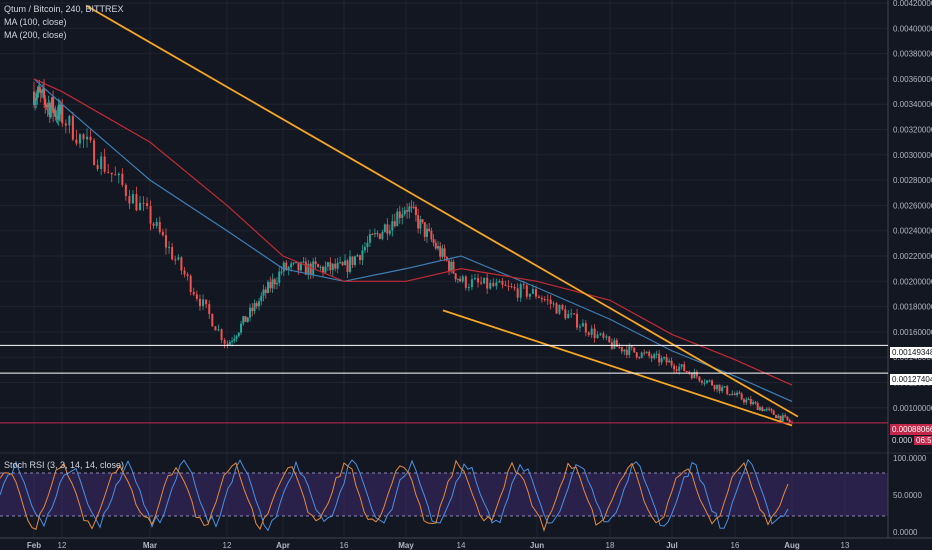  What do you see at coordinates (912, 281) in the screenshot?
I see `price-tick-label: 0.00200000` at bounding box center [912, 281].